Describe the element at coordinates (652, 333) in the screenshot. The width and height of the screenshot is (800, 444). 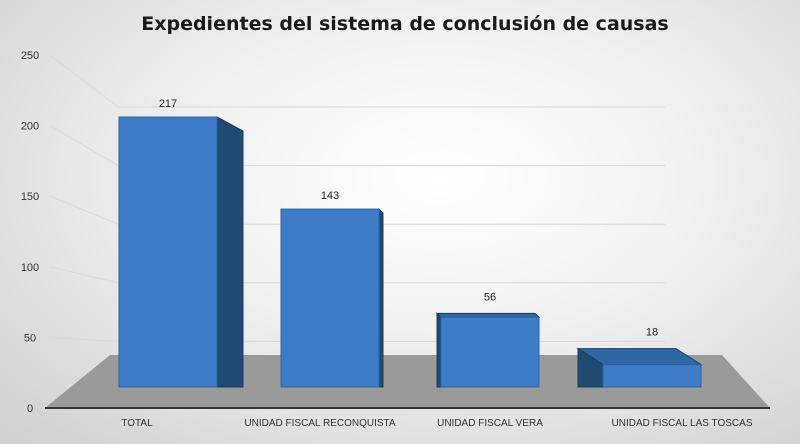
I see `data-label: 18` at that location.